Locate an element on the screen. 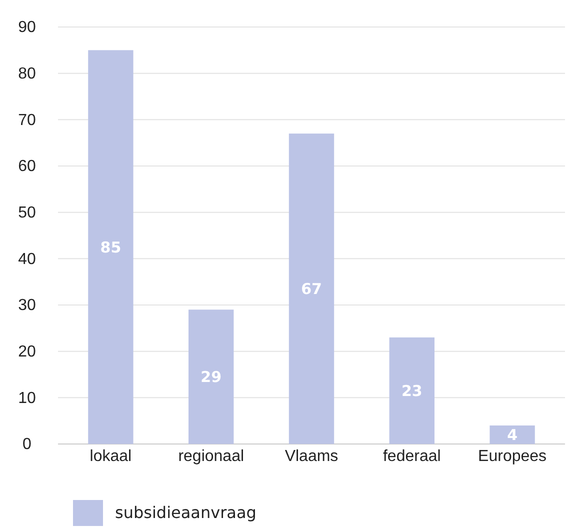 Image resolution: width=570 pixels, height=527 pixels. x-tick-label: Europees is located at coordinates (512, 456).